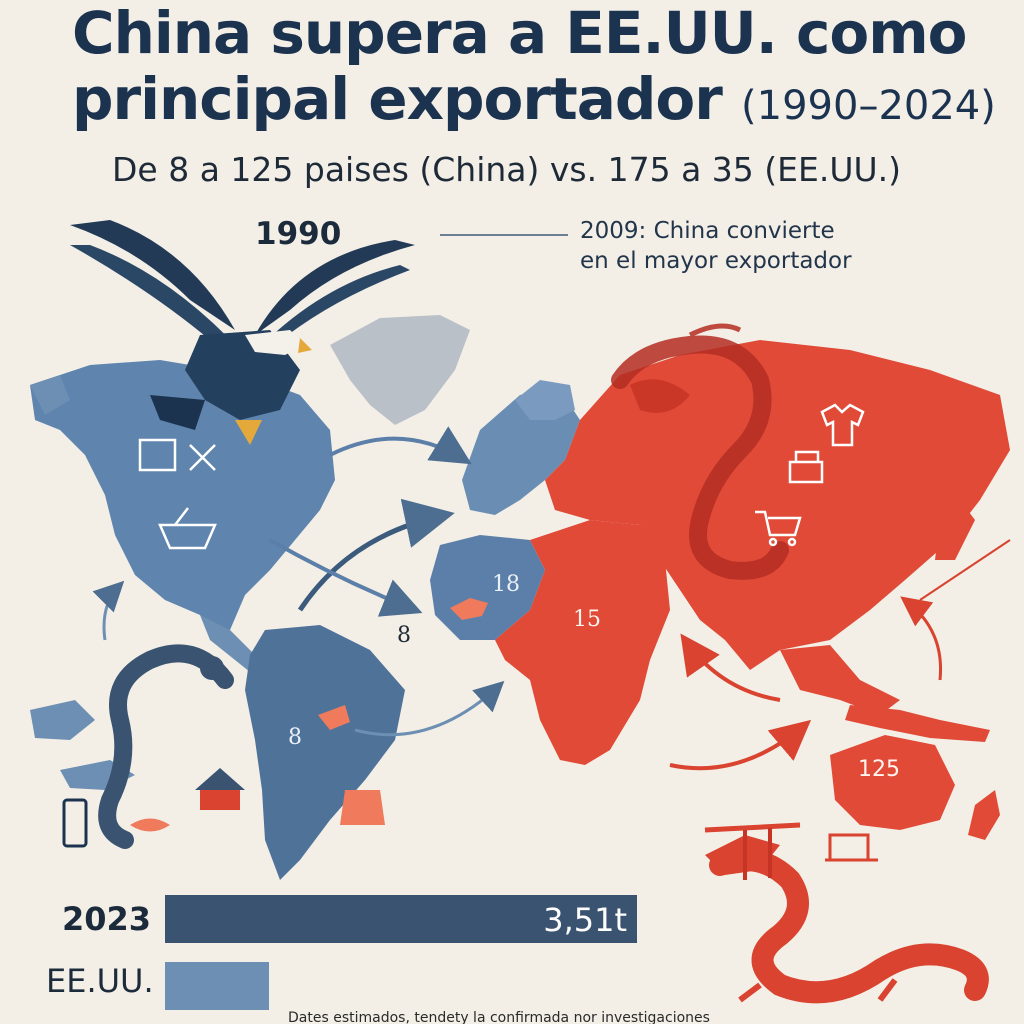  I want to click on fish-icon, so click(150, 825).